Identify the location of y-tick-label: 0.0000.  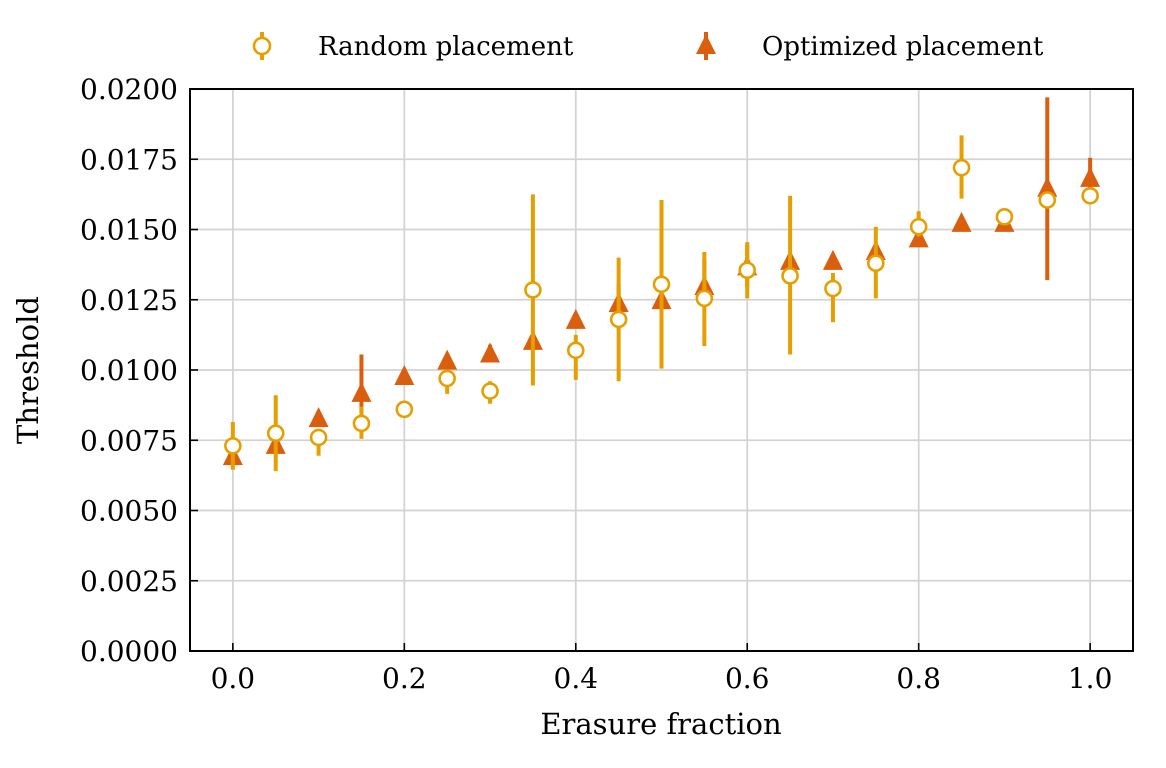
(129, 651).